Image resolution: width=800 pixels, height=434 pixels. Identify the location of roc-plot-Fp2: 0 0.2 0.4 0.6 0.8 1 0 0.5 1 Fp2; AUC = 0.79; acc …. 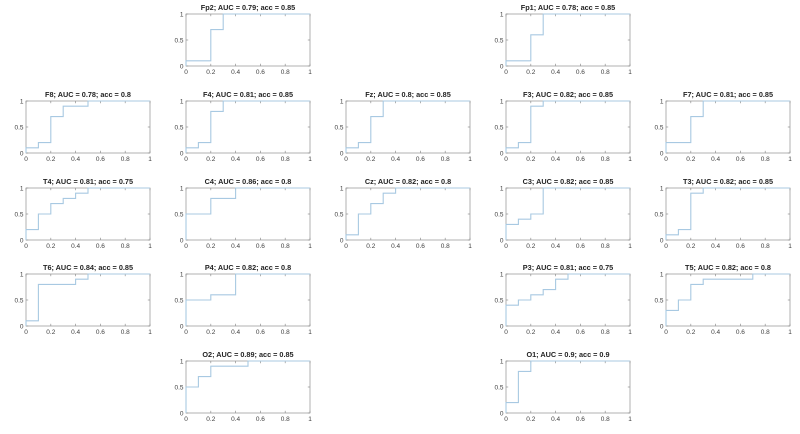
(243, 39).